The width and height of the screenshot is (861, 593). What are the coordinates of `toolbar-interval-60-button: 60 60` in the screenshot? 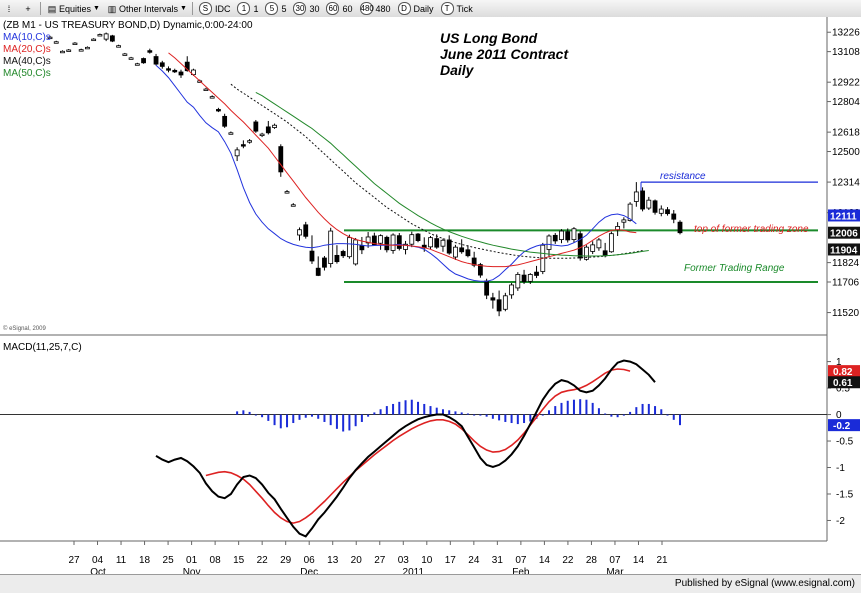 It's located at (339, 8).